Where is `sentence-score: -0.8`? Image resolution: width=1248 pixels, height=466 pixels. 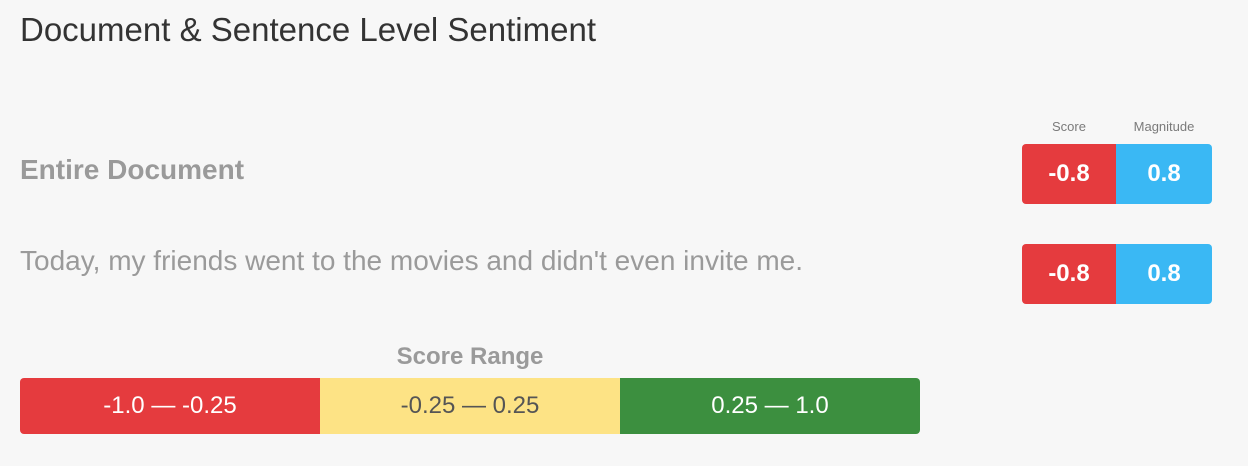
sentence-score: -0.8 is located at coordinates (1069, 274).